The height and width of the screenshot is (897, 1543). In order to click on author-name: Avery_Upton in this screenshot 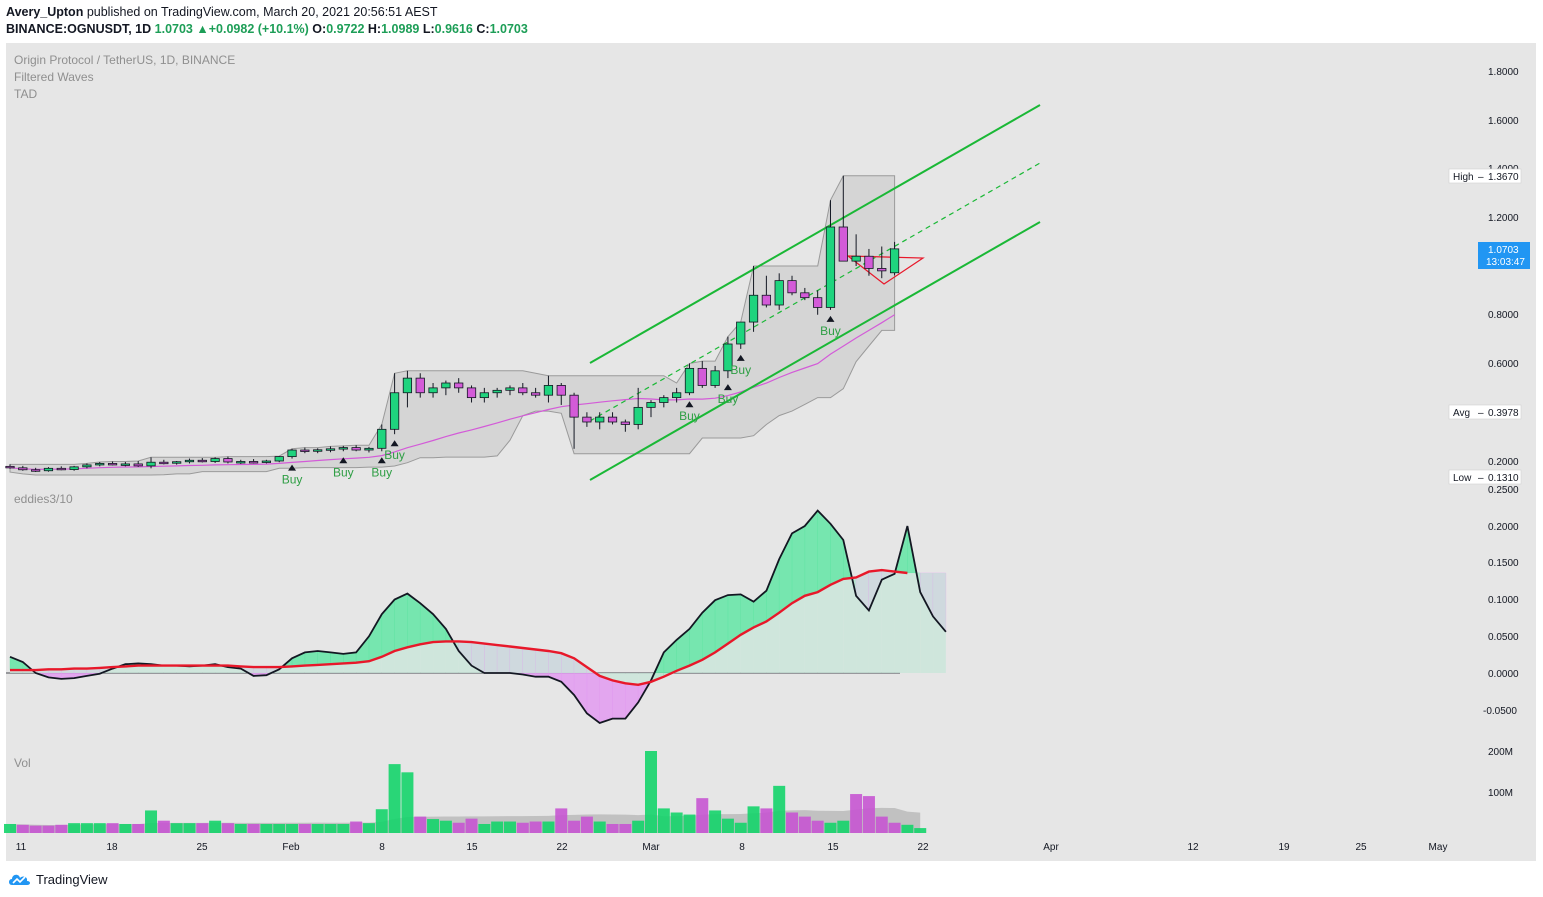, I will do `click(45, 12)`.